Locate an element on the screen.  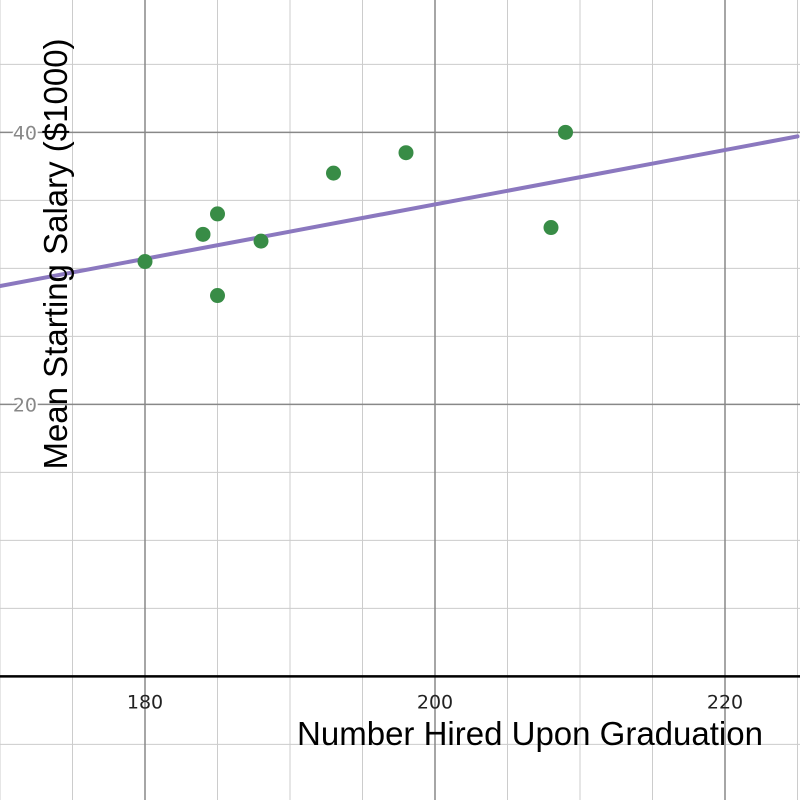
x-tick-label: 200 is located at coordinates (435, 702).